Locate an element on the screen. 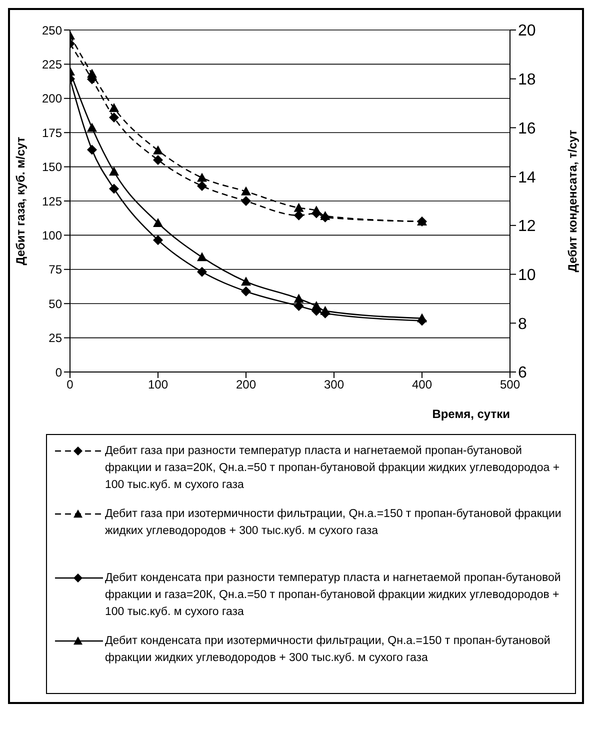 Image resolution: width=592 pixels, height=745 pixels. y-tick-label: 150 is located at coordinates (52, 167).